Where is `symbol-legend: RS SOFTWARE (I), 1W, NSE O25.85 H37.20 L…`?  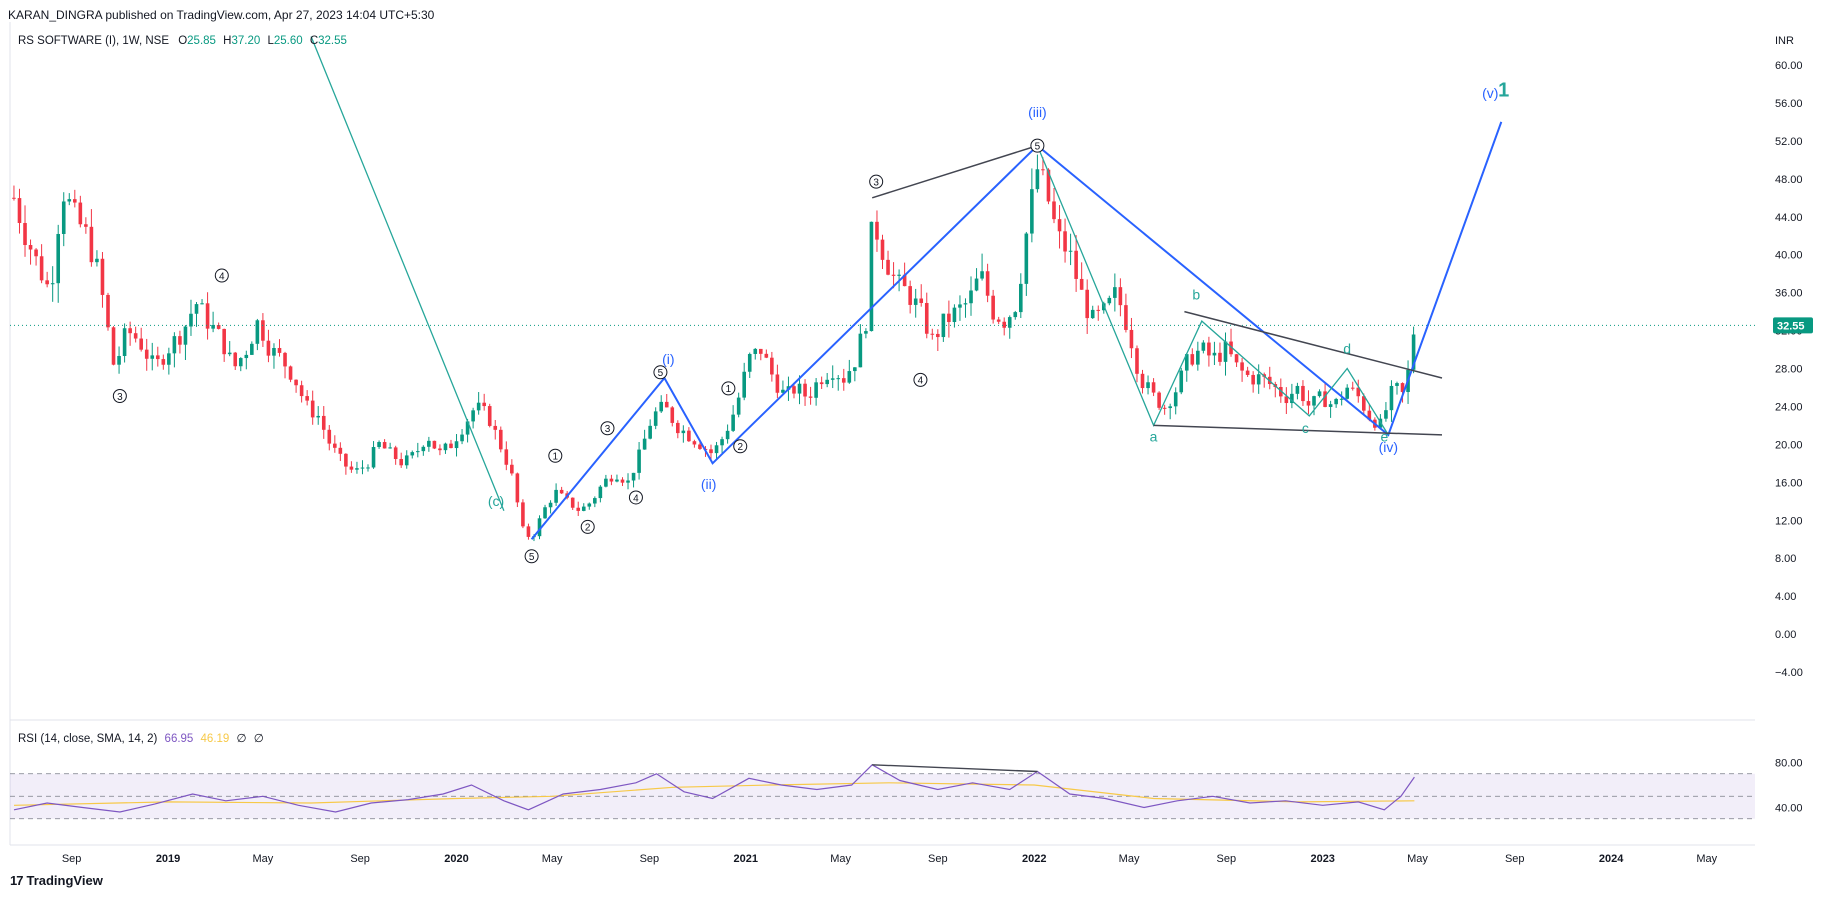 symbol-legend: RS SOFTWARE (I), 1W, NSE O25.85 H37.20 L… is located at coordinates (182, 41).